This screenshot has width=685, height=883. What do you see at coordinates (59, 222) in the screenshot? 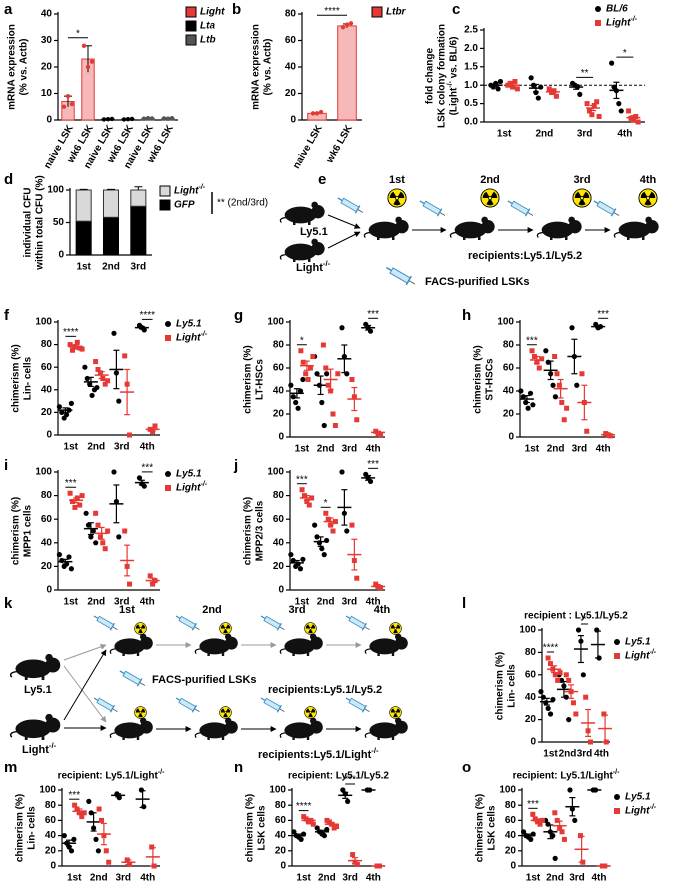
I see `y-tick-label: 50` at bounding box center [59, 222].